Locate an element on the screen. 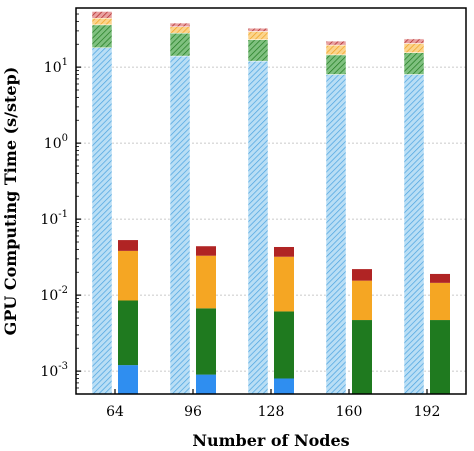 The width and height of the screenshot is (474, 451). y-tick-label: 10⁻² is located at coordinates (54, 294).